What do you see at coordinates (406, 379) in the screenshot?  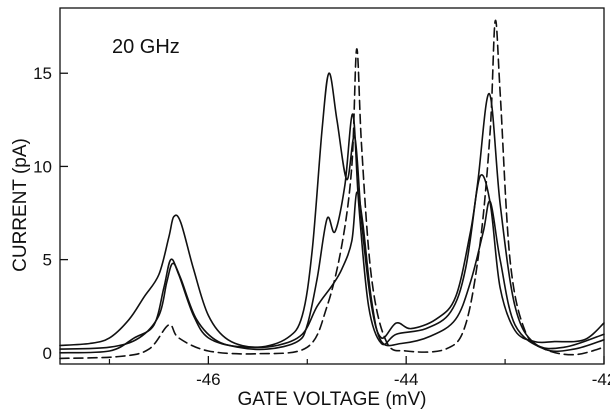 I see `x-tick-label: -44` at bounding box center [406, 379].